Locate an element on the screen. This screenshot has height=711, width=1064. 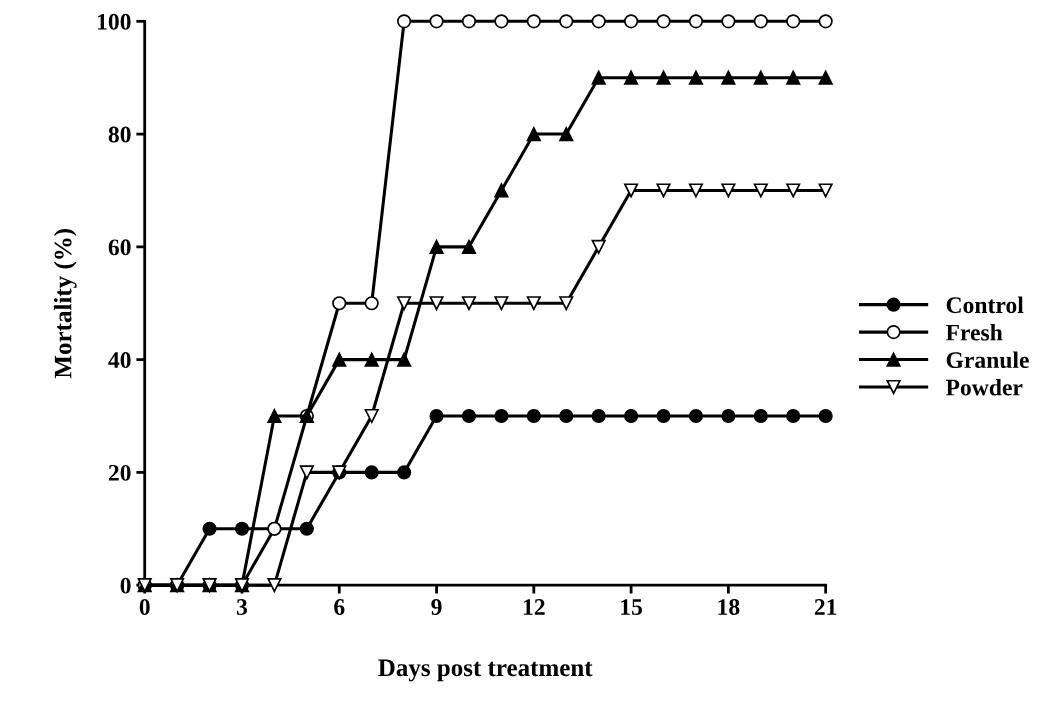
y-tick-label: 20 is located at coordinates (119, 472).